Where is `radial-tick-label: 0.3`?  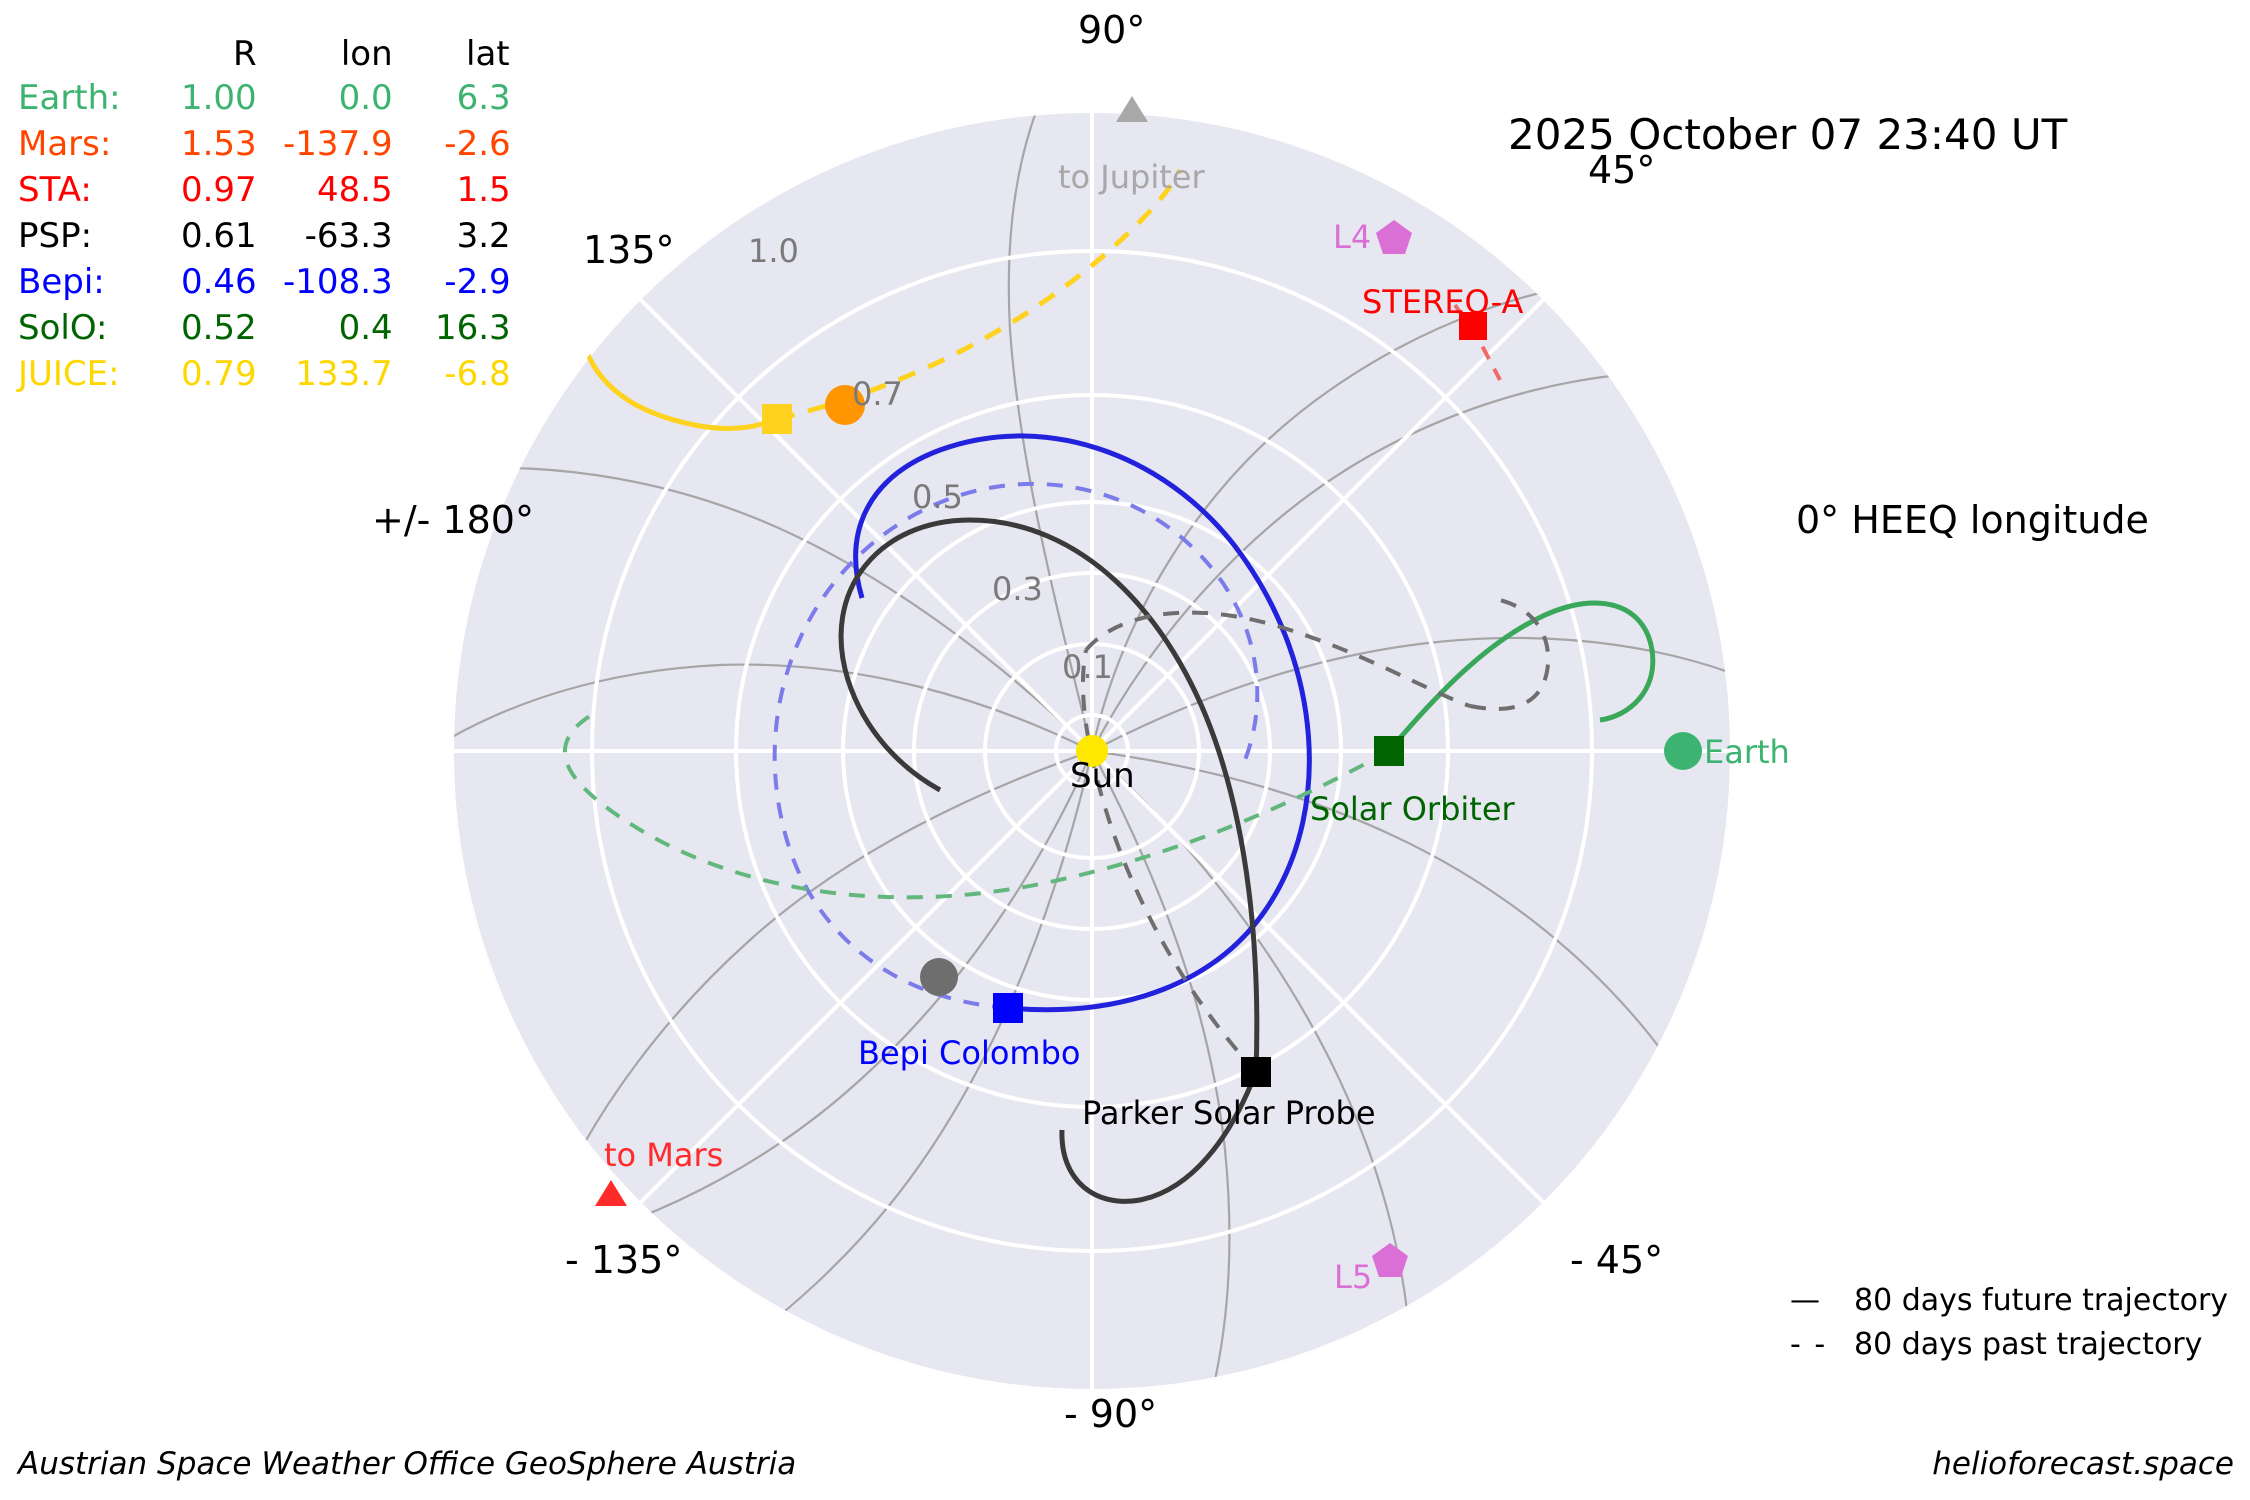
radial-tick-label: 0.3 is located at coordinates (1017, 589).